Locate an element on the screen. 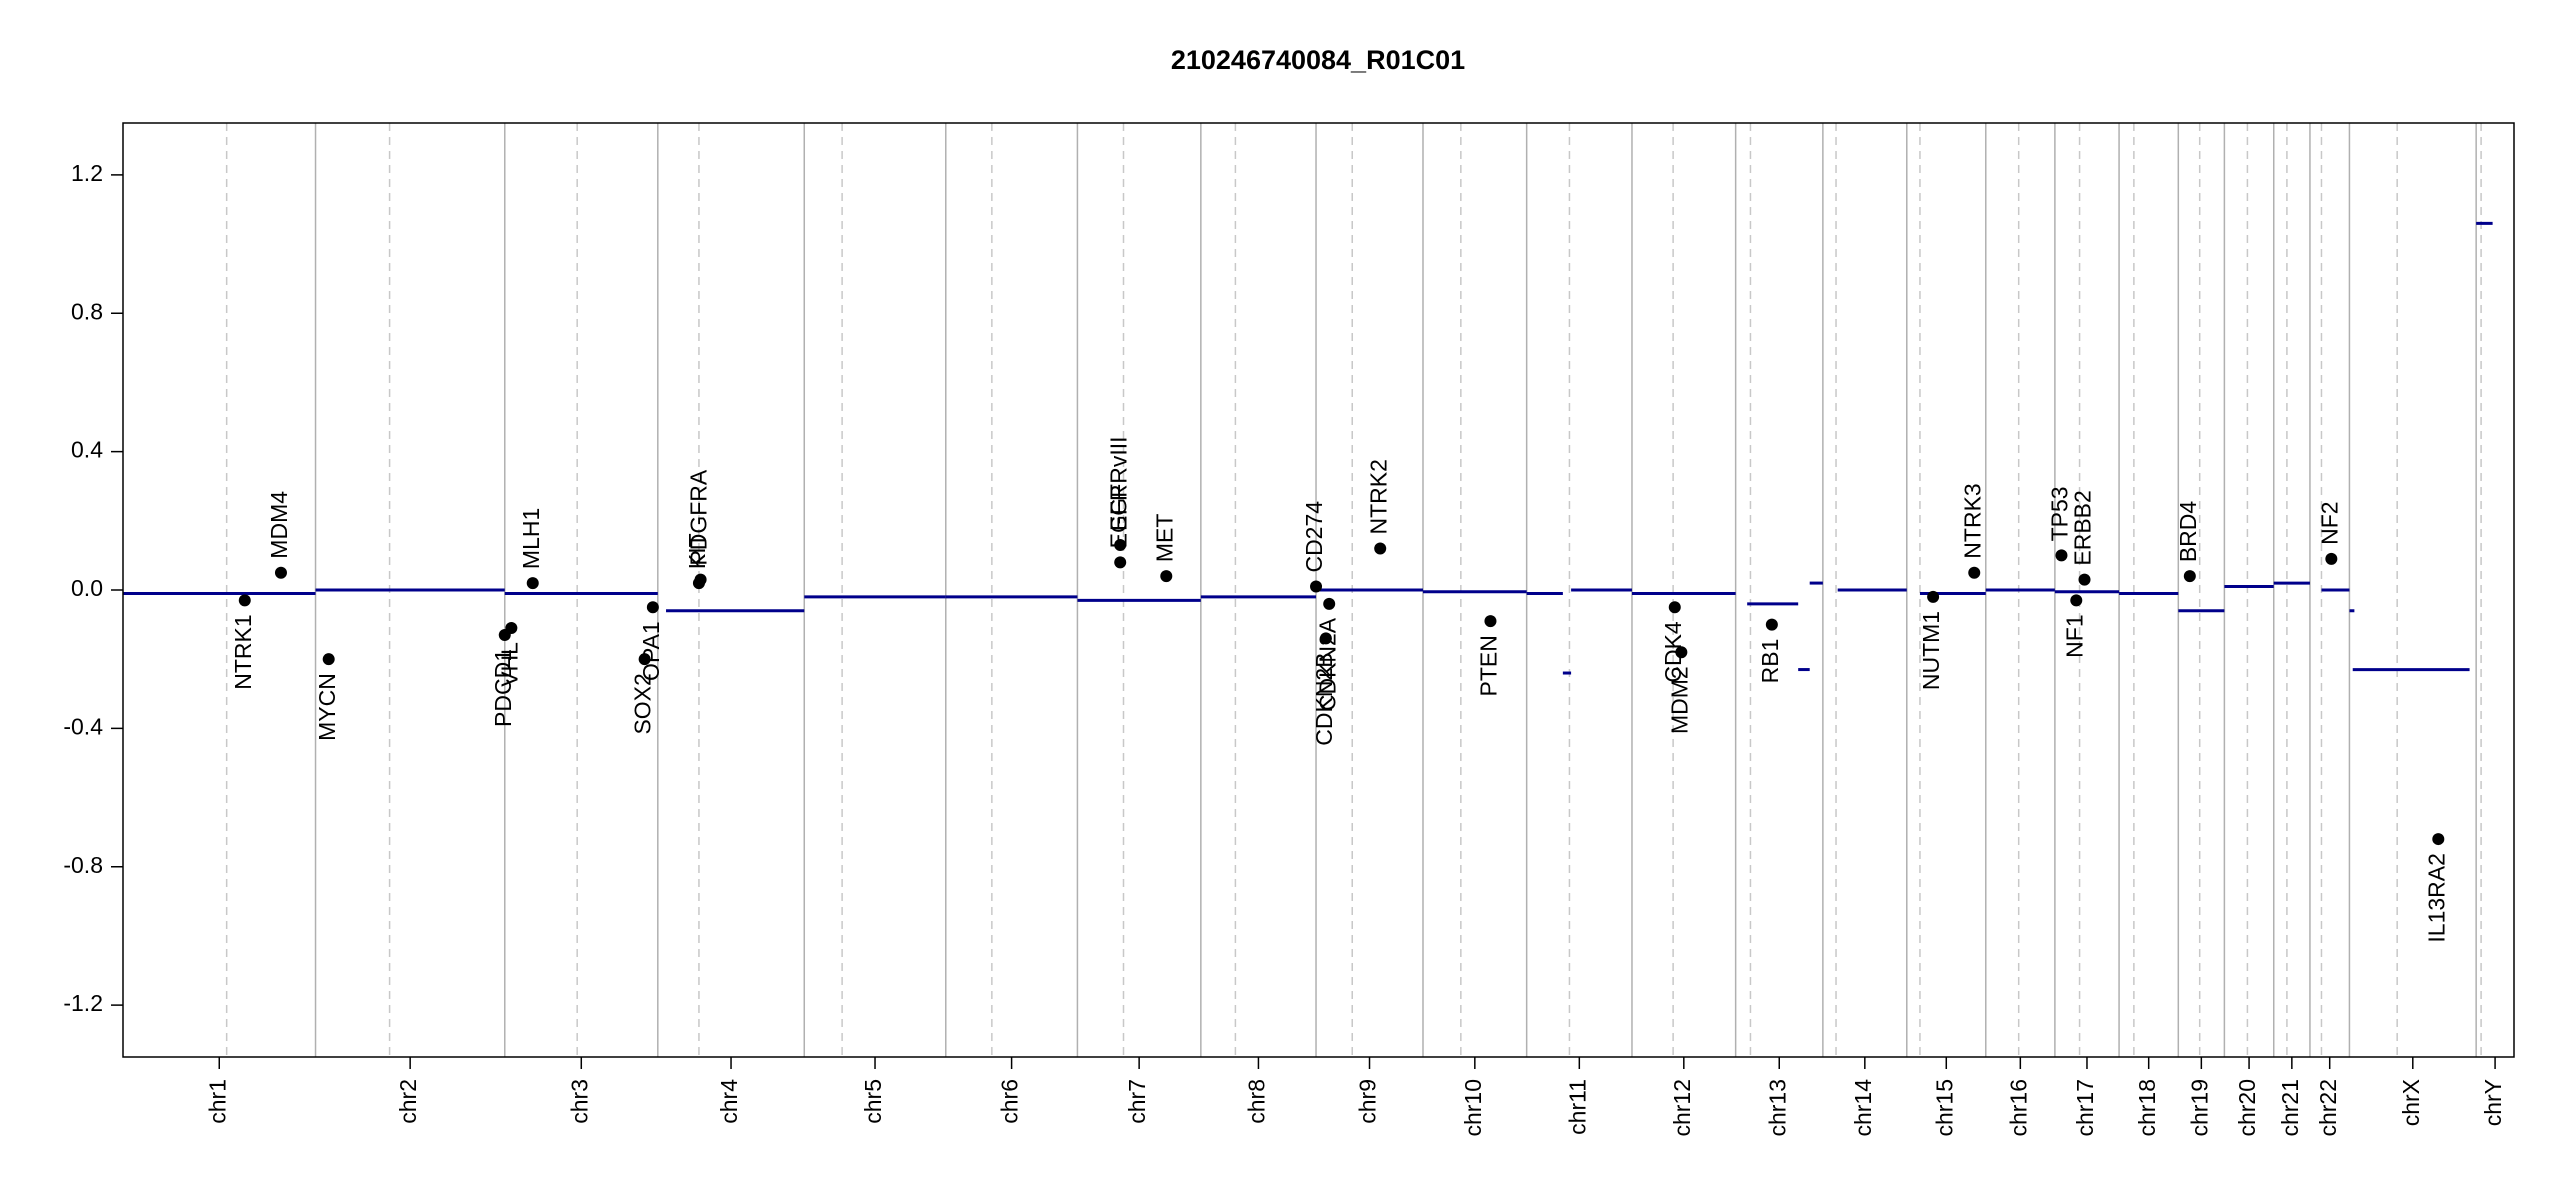 The width and height of the screenshot is (2550, 1200). gene-label: MDM4 is located at coordinates (279, 525).